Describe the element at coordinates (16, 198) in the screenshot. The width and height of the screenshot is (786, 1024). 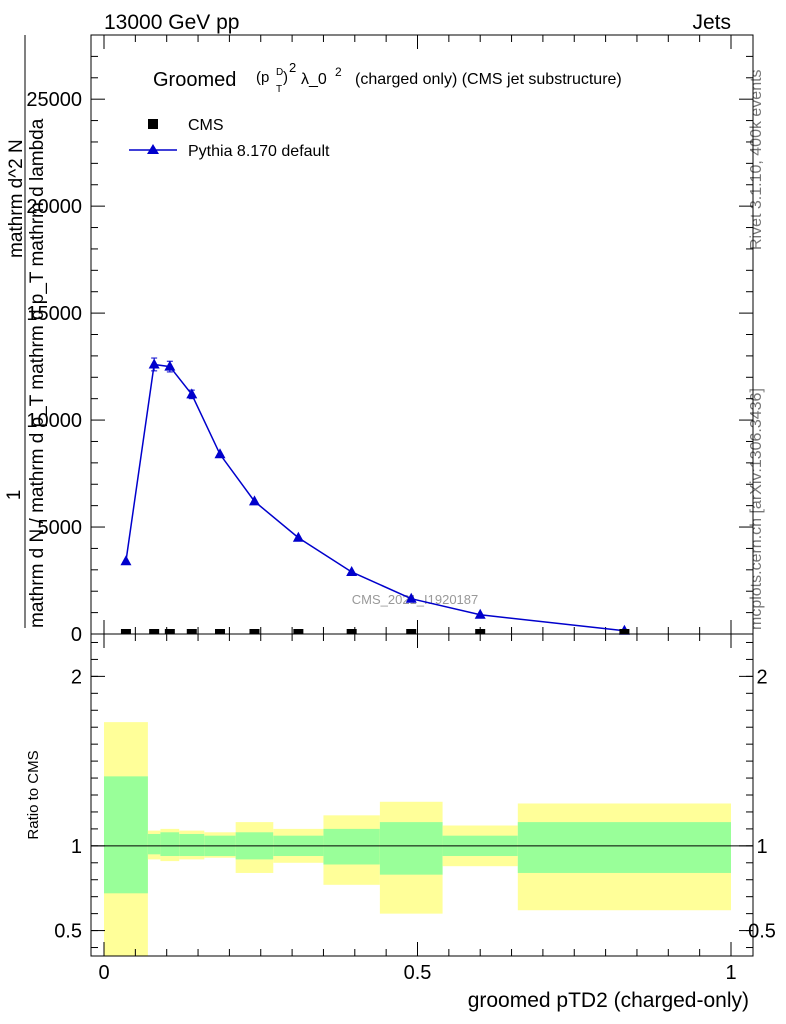
I see `y-label-numerator: mathrm d^2 N` at that location.